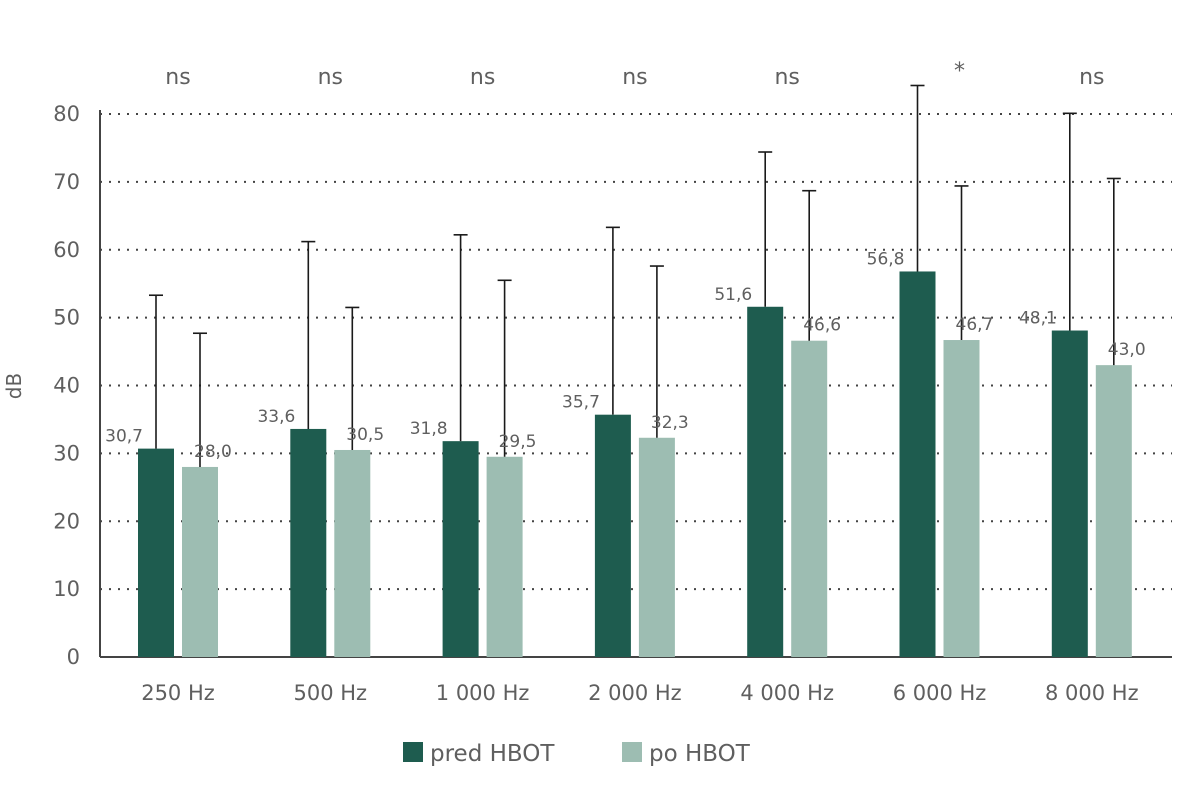 The image size is (1200, 800). I want to click on value-label-po: 32,3, so click(670, 423).